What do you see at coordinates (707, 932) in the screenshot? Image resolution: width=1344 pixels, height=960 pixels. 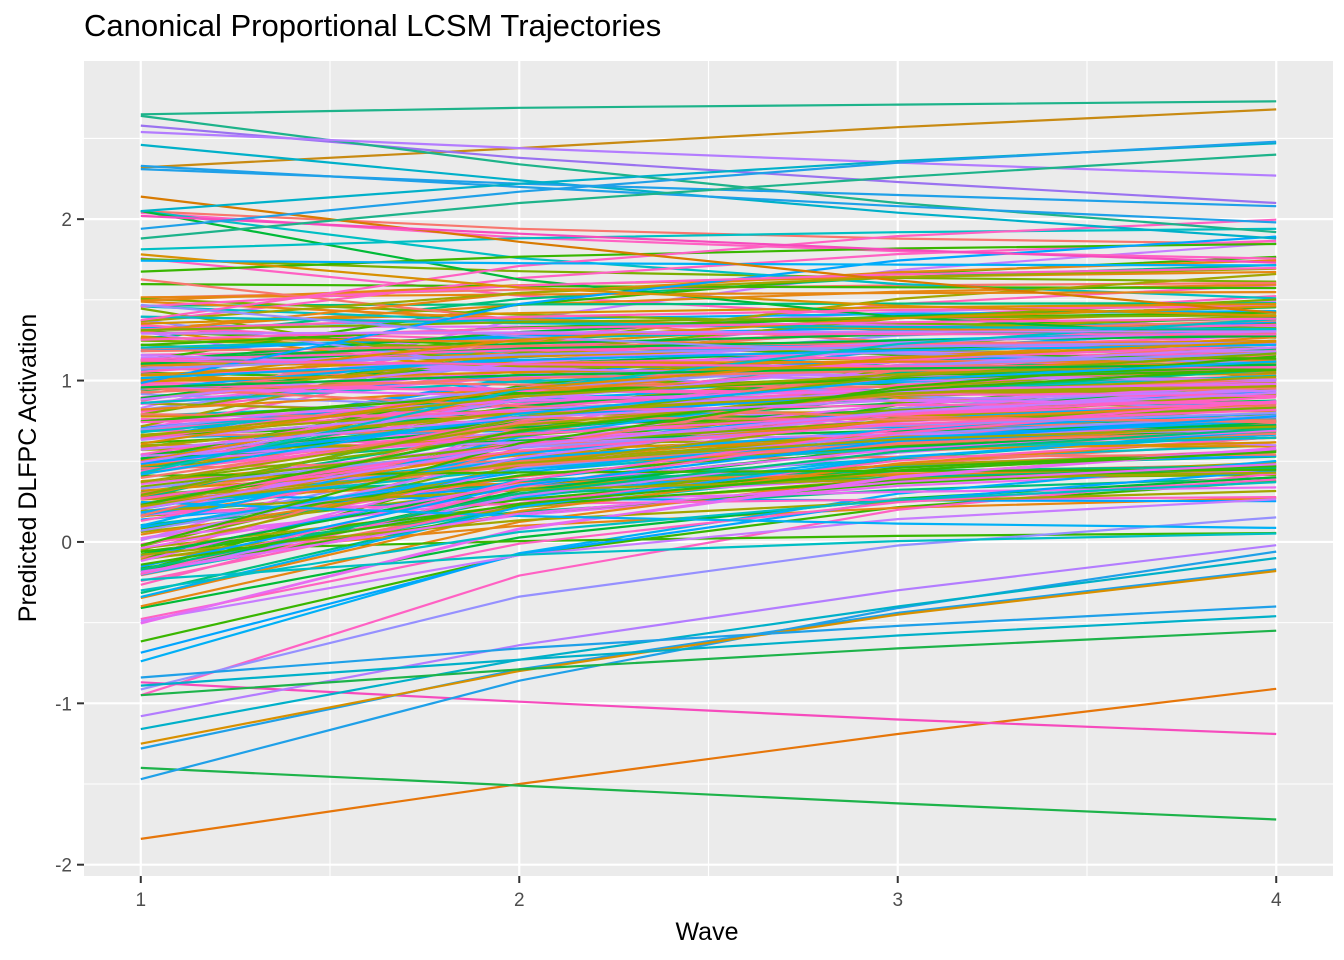 I see `x-axis-title: Wave` at bounding box center [707, 932].